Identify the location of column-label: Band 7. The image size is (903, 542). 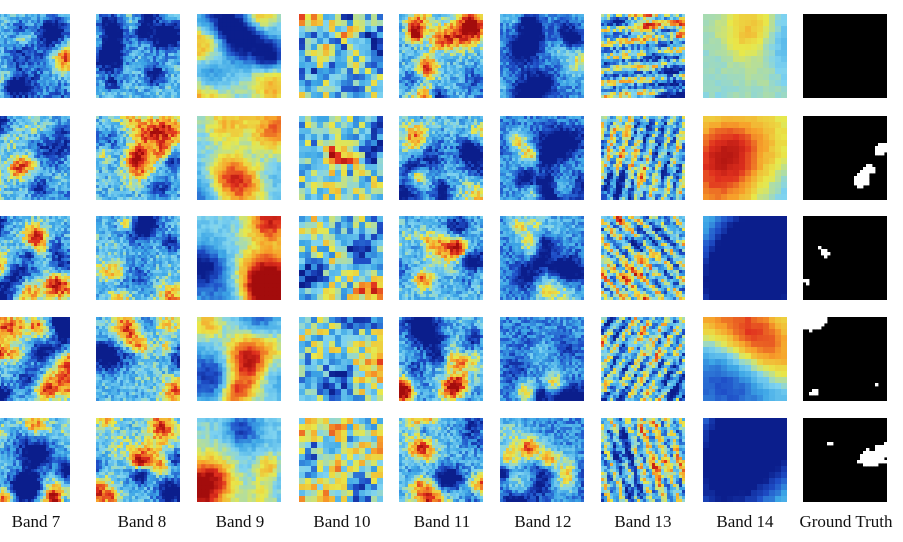
(45, 522).